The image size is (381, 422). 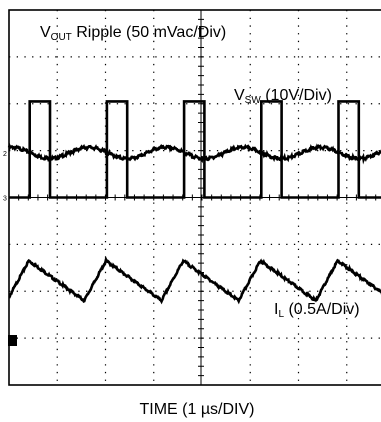 I want to click on vout-ripple-label: VOUT Ripple (50 mVac/Div), so click(x=133, y=33).